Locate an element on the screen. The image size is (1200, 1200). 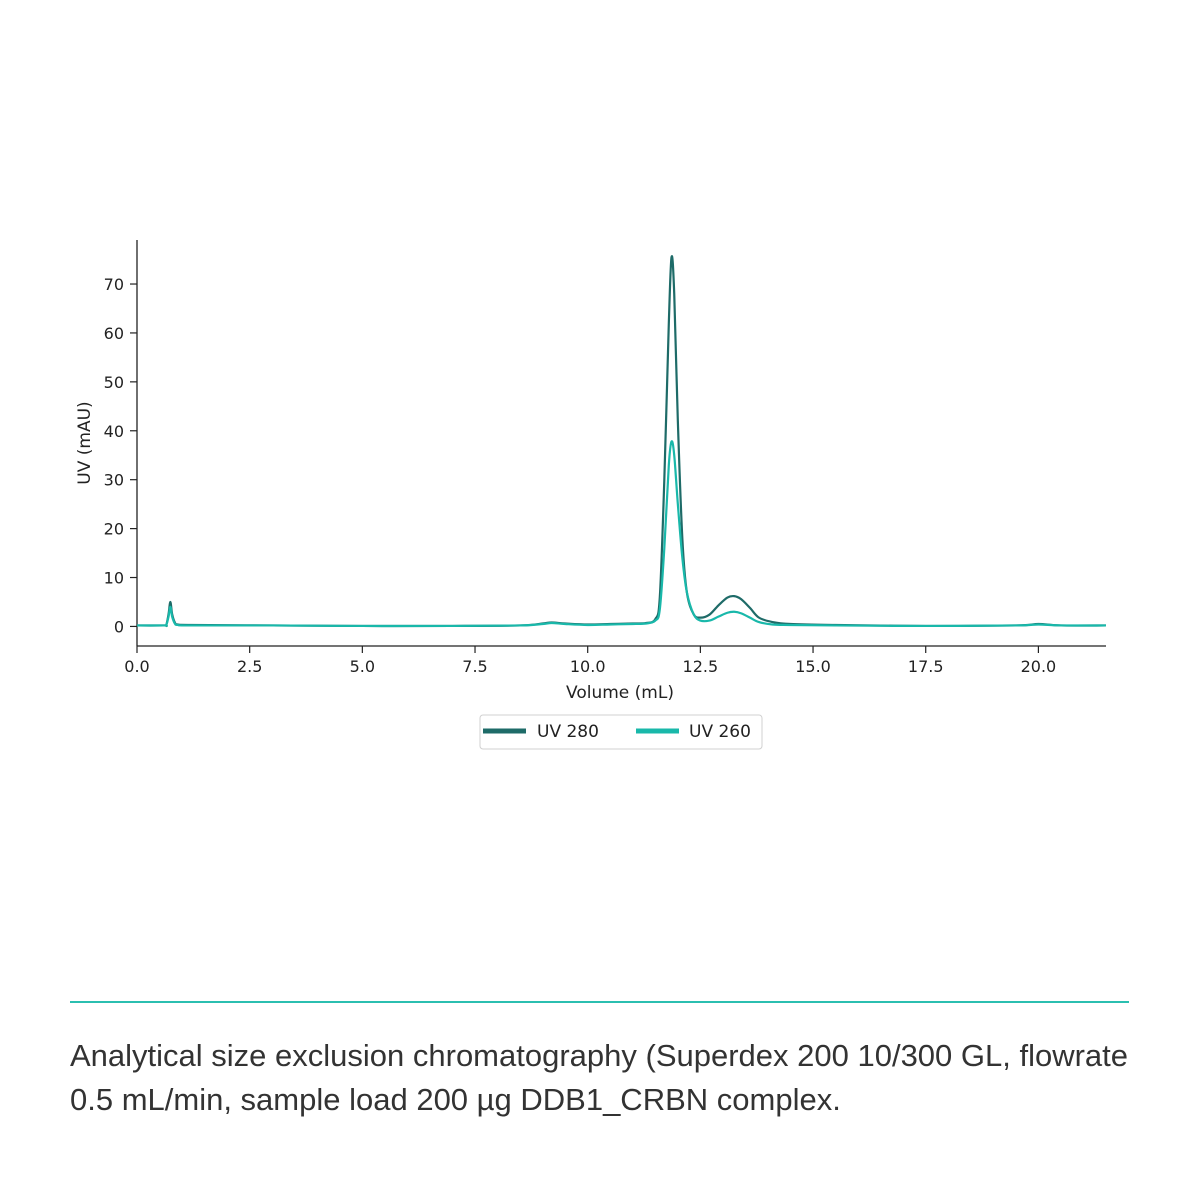
legend-frame is located at coordinates (621, 732).